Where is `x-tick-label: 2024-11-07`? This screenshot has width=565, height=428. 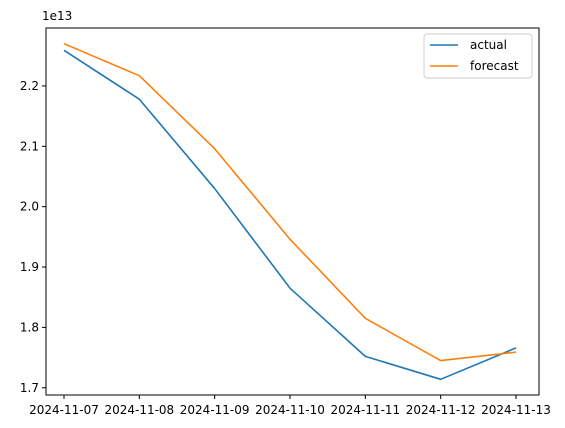
x-tick-label: 2024-11-07 is located at coordinates (64, 410).